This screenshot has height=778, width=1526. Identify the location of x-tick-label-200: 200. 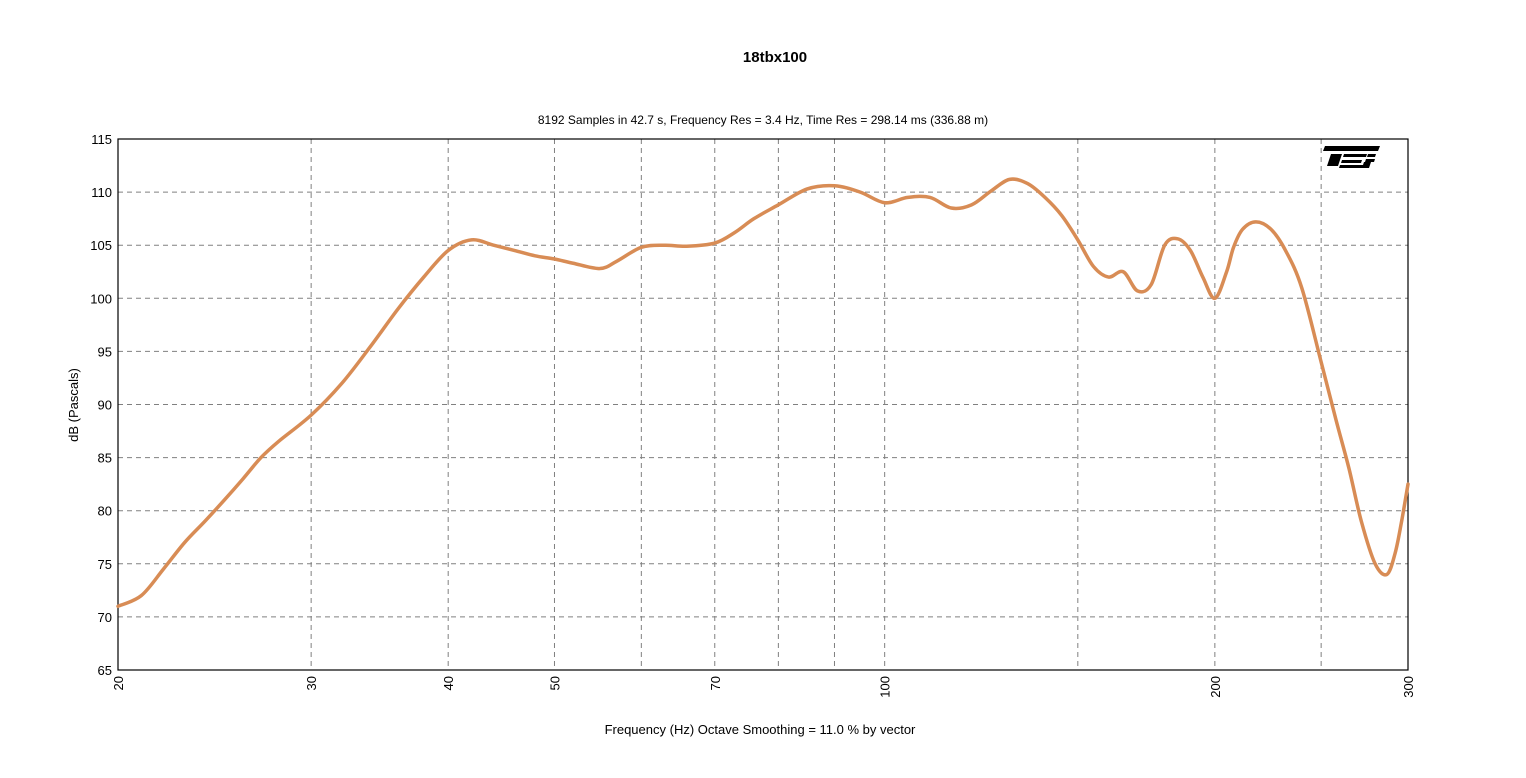
(1215, 687).